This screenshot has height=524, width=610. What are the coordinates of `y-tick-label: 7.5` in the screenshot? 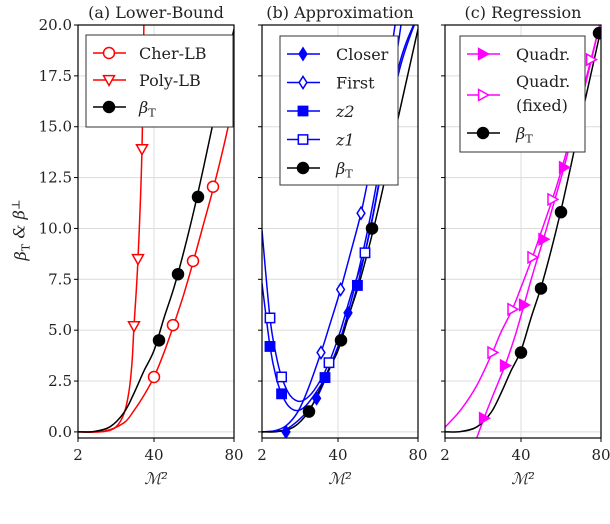 It's located at (60, 279).